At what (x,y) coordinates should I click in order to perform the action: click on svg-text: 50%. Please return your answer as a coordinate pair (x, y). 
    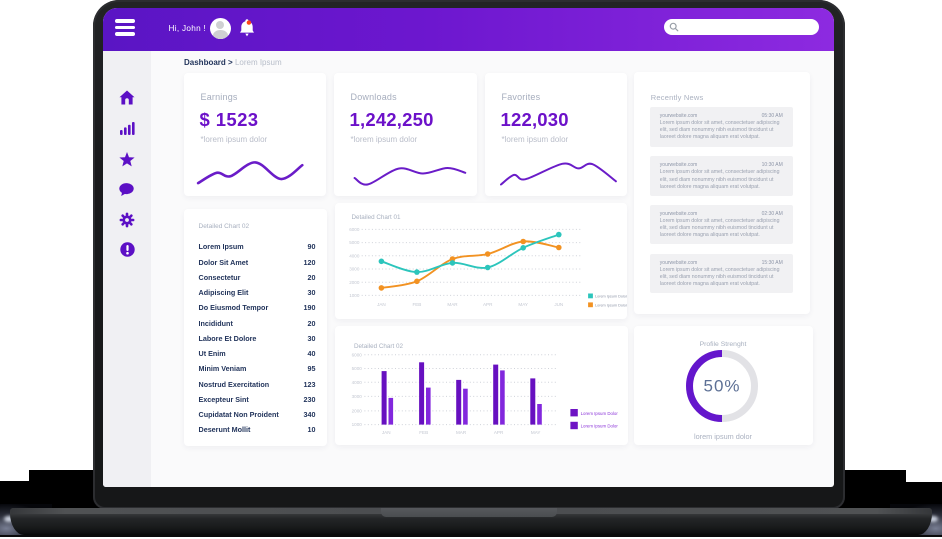
    Looking at the image, I should click on (721, 386).